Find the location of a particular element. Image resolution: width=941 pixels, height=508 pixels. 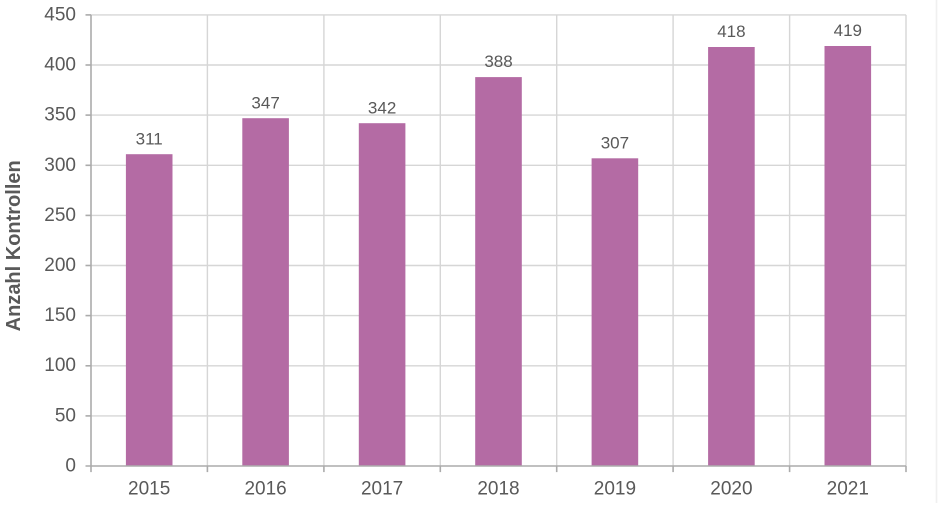

svg-text: 150 is located at coordinates (60, 315).